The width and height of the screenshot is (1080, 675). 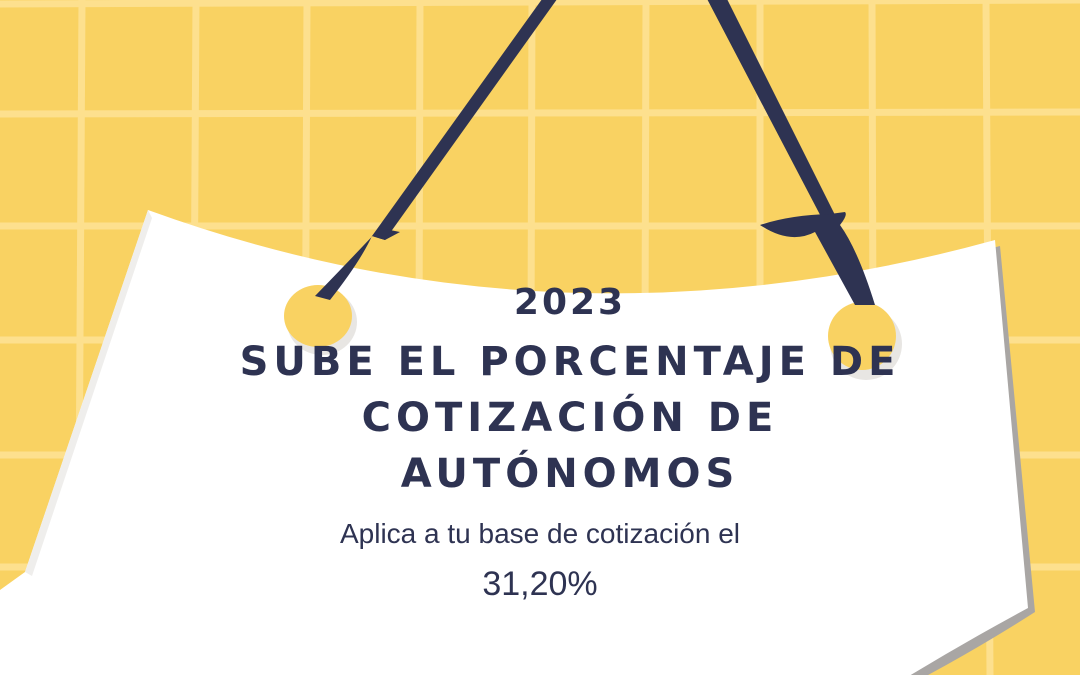 I want to click on sign-year: 2023, so click(x=570, y=302).